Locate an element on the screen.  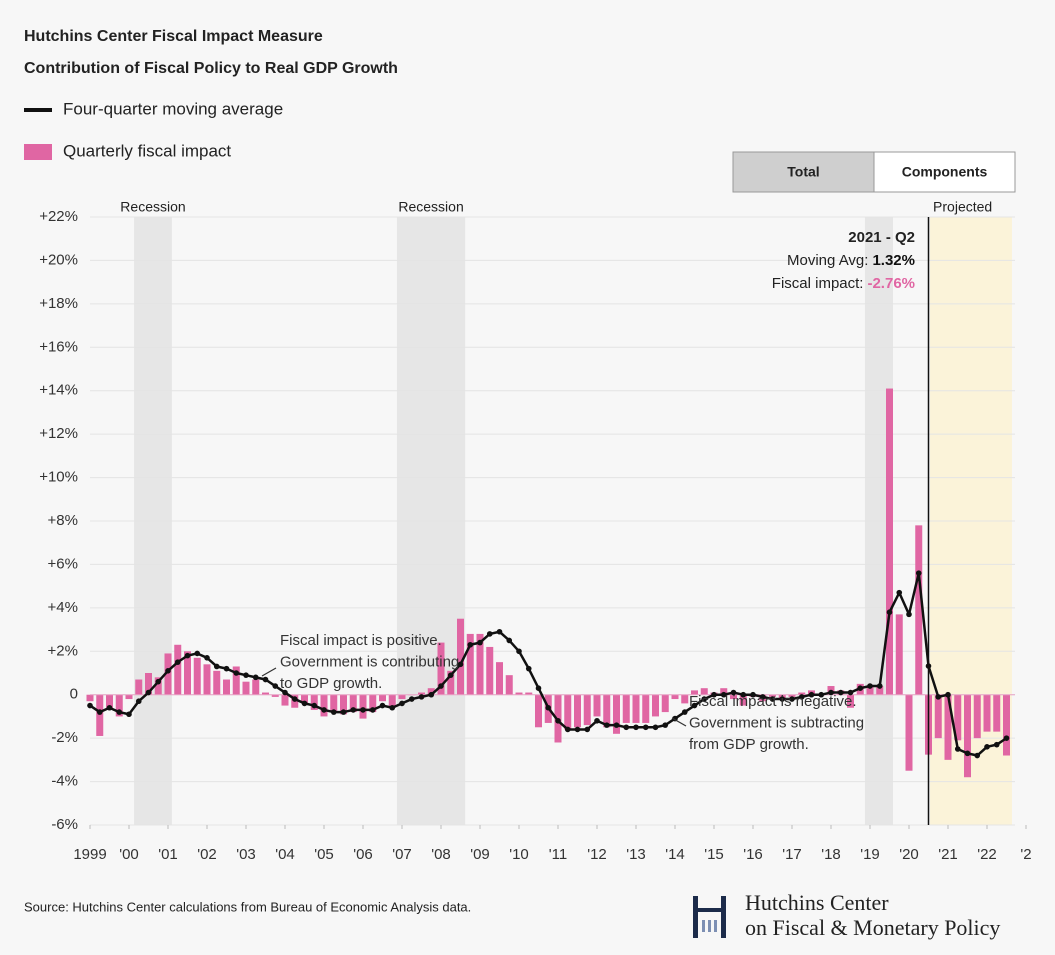
toggle-button-label: Total is located at coordinates (803, 172).